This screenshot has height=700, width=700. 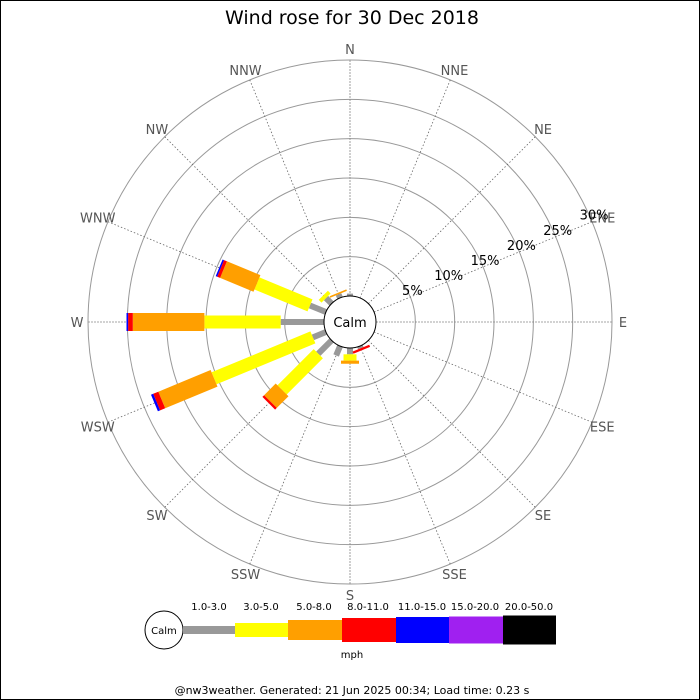 What do you see at coordinates (455, 71) in the screenshot?
I see `dir-label-nne: NNE` at bounding box center [455, 71].